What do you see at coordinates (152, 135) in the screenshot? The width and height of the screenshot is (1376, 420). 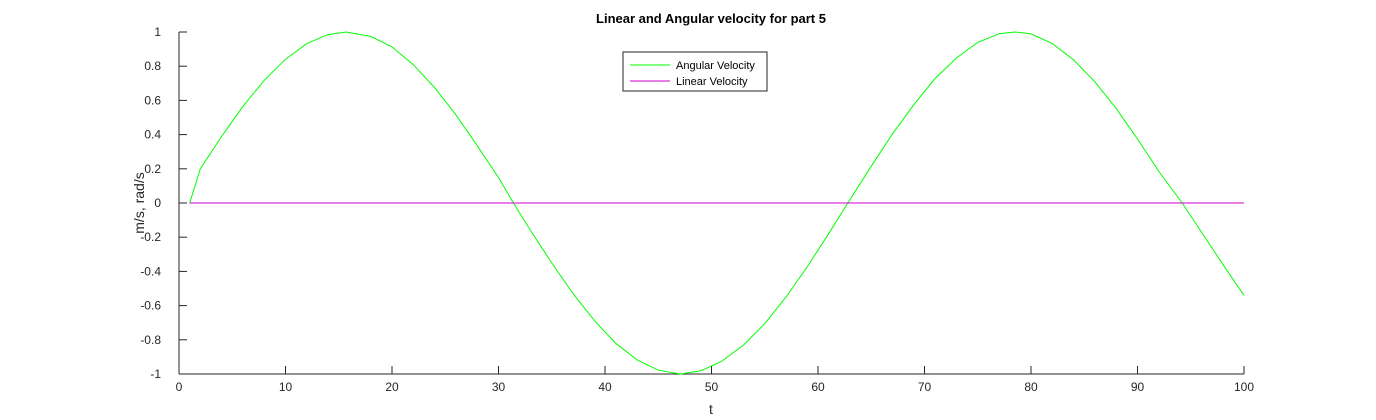 I see `y-tick-label: 0.4` at bounding box center [152, 135].